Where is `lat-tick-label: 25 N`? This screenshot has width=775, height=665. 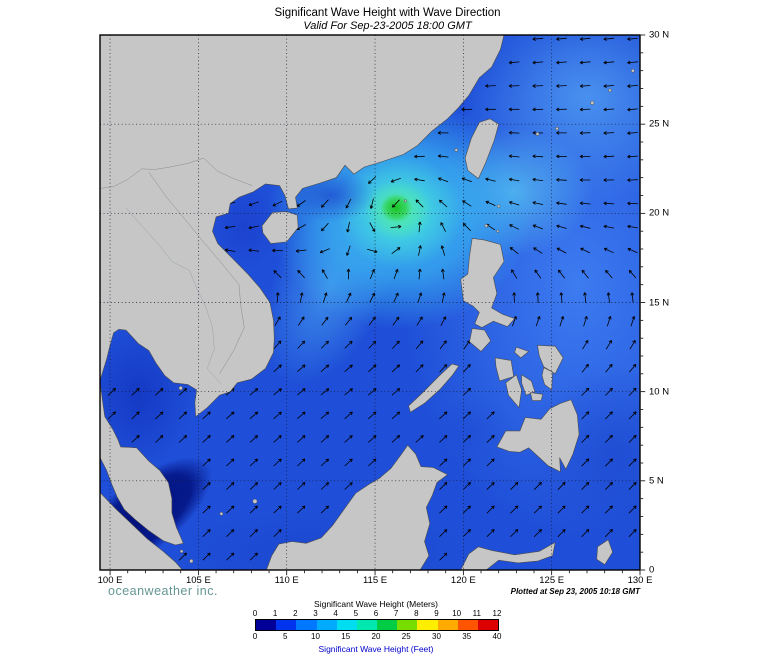
lat-tick-label: 25 N is located at coordinates (659, 124).